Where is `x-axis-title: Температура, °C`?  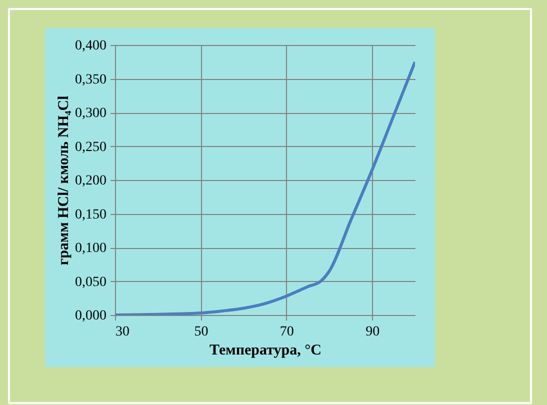
x-axis-title: Температура, °C is located at coordinates (266, 350).